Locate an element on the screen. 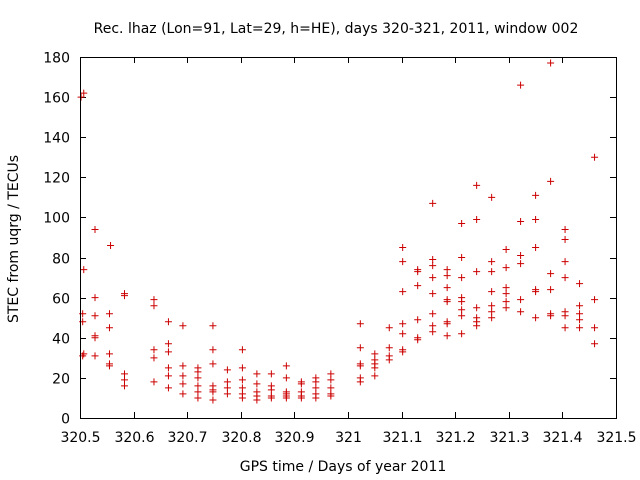 This screenshot has height=480, width=640. x-tick-label: 321.4 is located at coordinates (562, 438).